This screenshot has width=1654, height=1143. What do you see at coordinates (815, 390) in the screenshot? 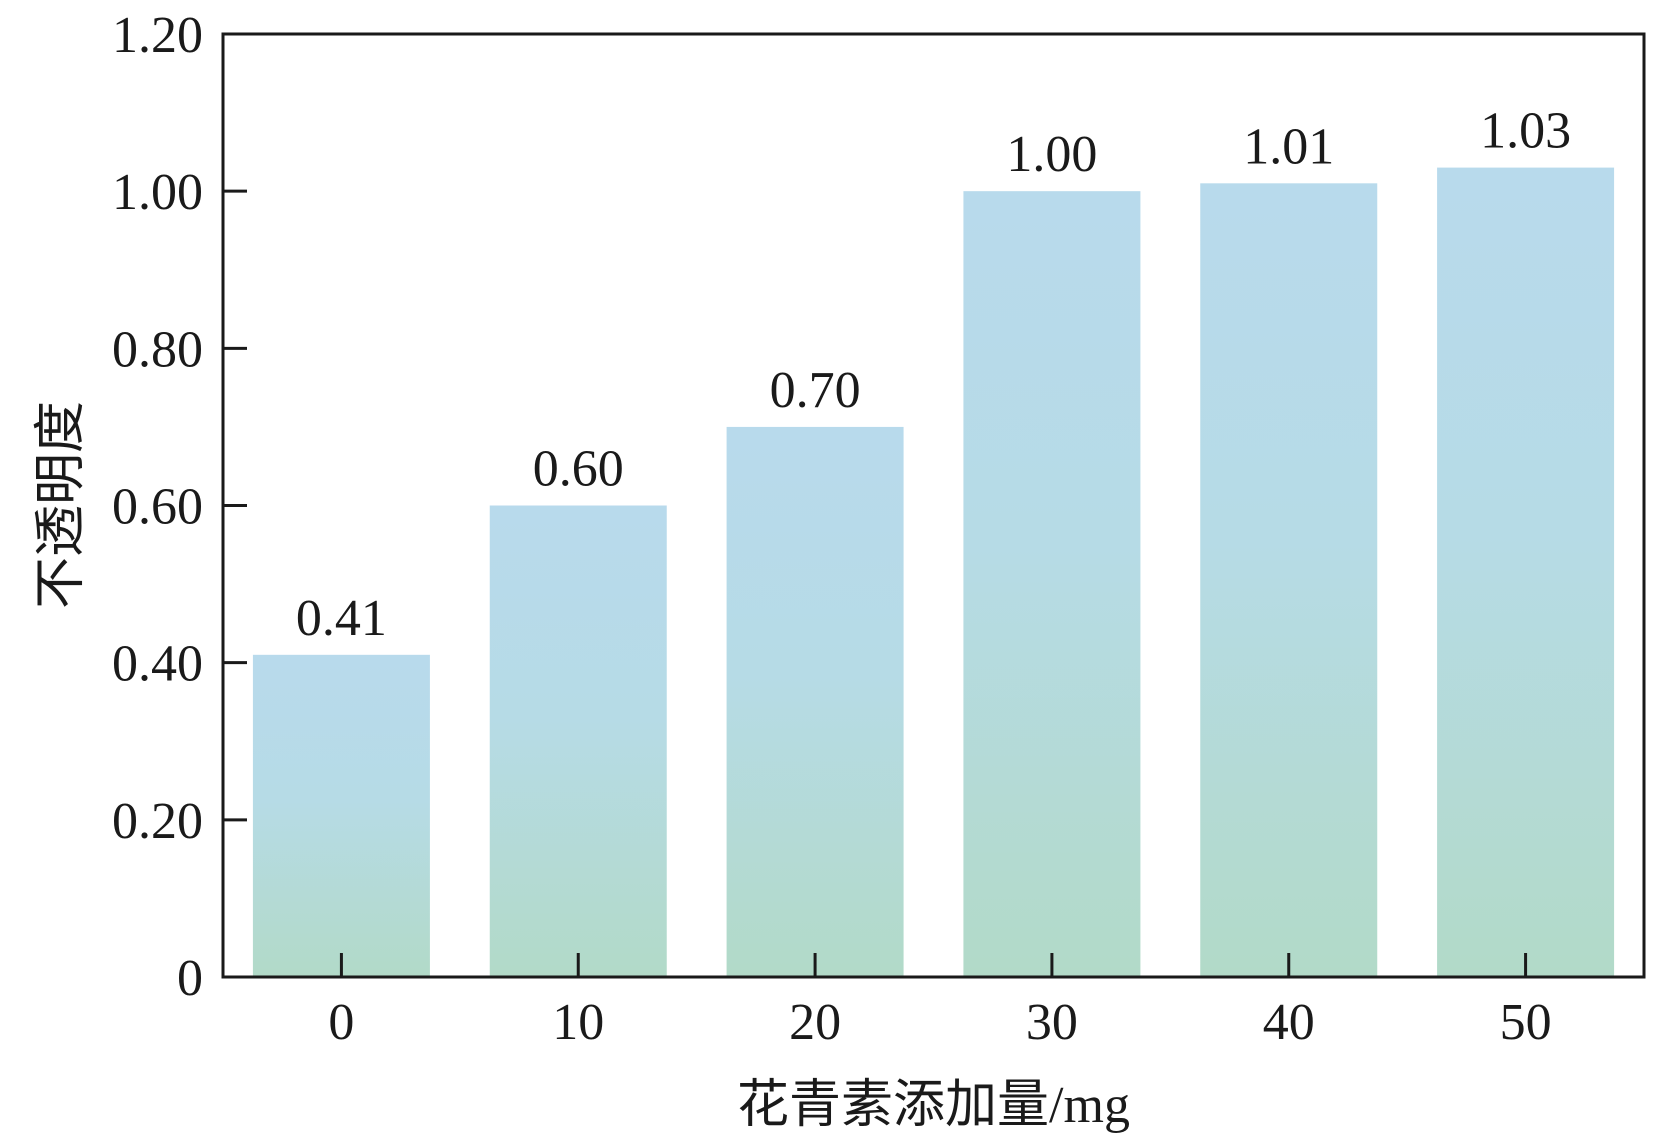
I see `data-label-20: 0.70` at bounding box center [815, 390].